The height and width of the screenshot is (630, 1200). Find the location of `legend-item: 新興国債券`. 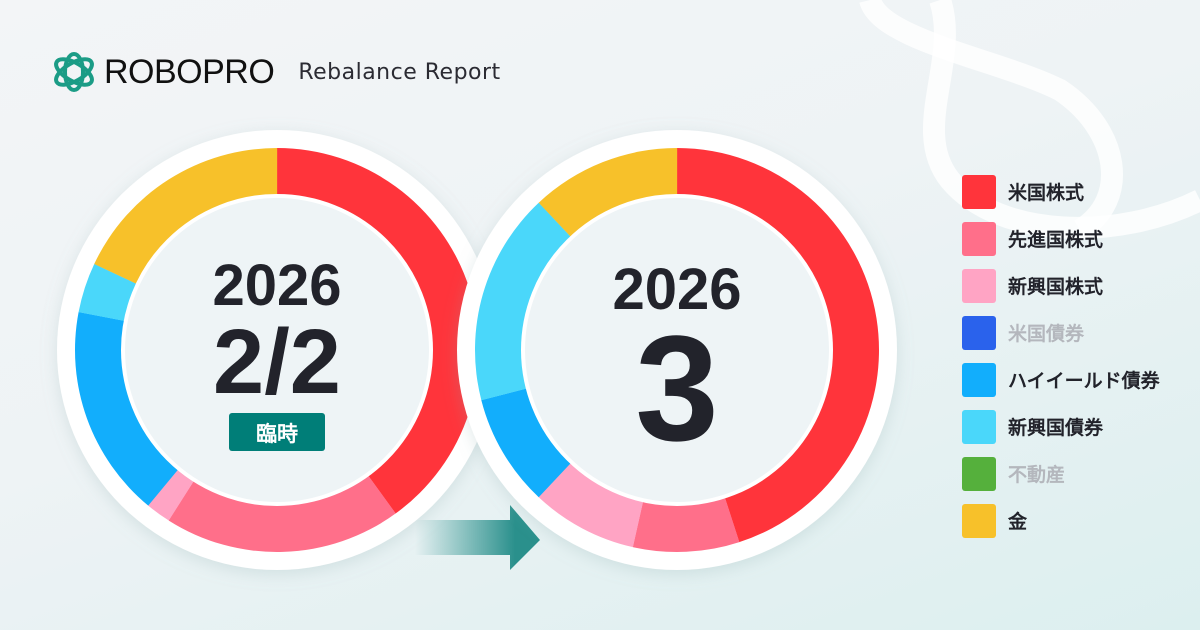

legend-item: 新興国債券 is located at coordinates (1061, 426).